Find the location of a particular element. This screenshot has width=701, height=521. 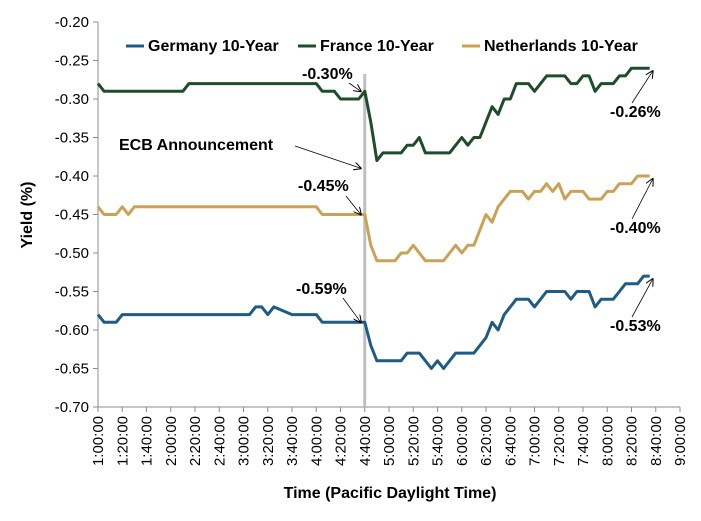

x-tick-label: 7:40:00 is located at coordinates (583, 441).